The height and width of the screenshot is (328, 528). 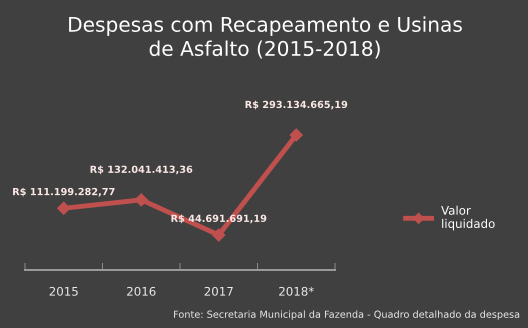 I want to click on x-tick-label: 2016, so click(x=141, y=291).